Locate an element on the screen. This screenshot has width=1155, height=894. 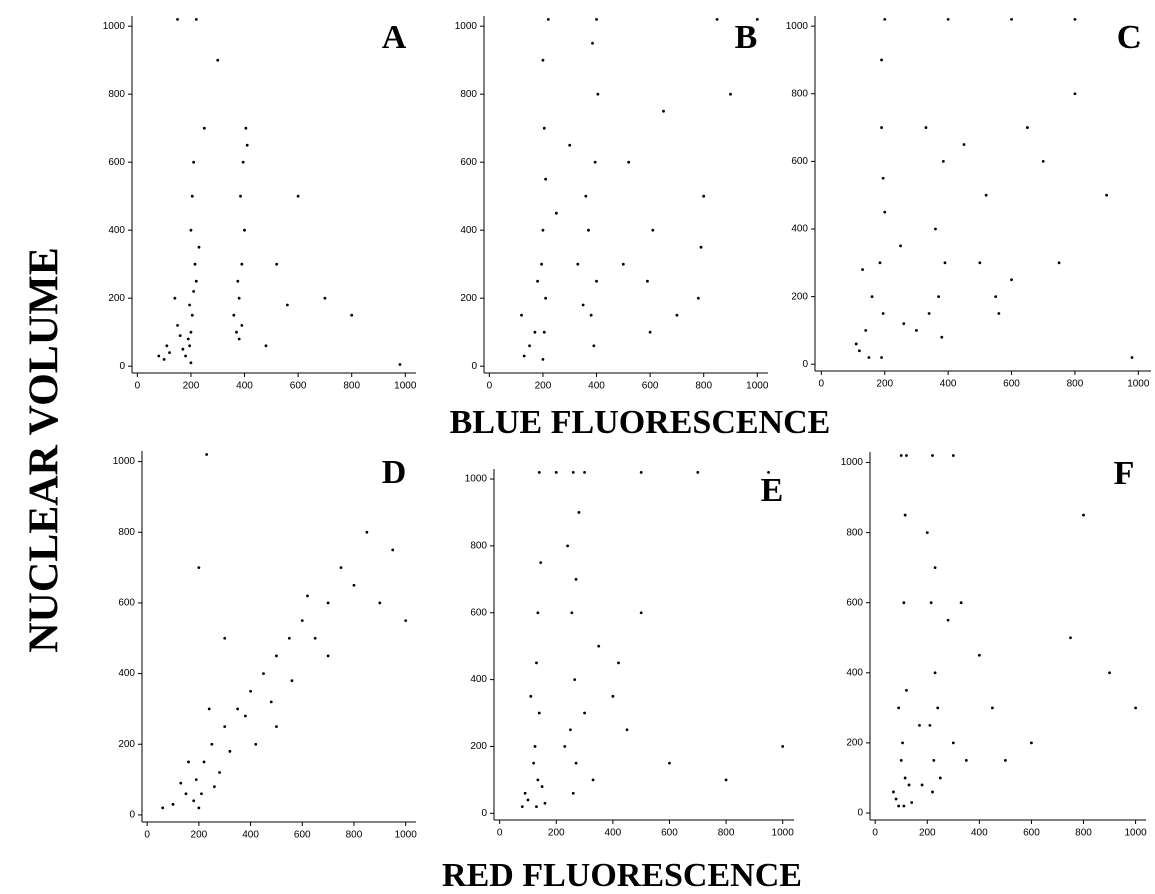
panel: 0 200 400 600 800 1000 0 200 400 600 800 1000 E is located at coordinates (629, 654).